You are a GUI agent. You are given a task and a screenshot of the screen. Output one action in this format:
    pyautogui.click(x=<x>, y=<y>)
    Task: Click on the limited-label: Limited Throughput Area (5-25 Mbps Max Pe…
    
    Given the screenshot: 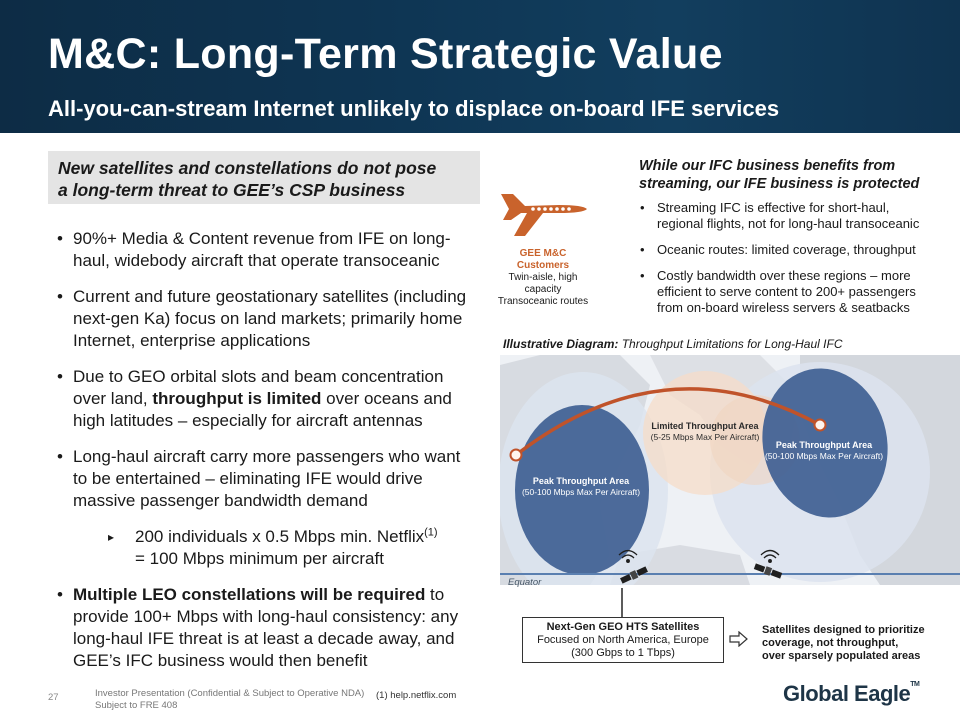 What is the action you would take?
    pyautogui.click(x=705, y=431)
    